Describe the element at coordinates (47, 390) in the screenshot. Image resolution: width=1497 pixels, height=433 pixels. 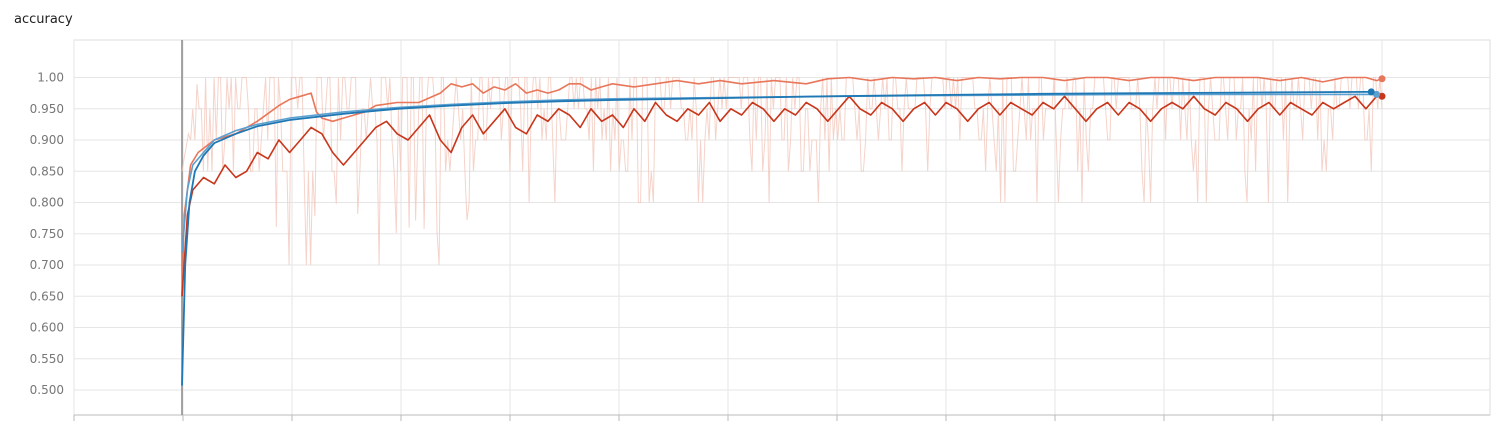
I see `y-tick-label: 0.500` at that location.